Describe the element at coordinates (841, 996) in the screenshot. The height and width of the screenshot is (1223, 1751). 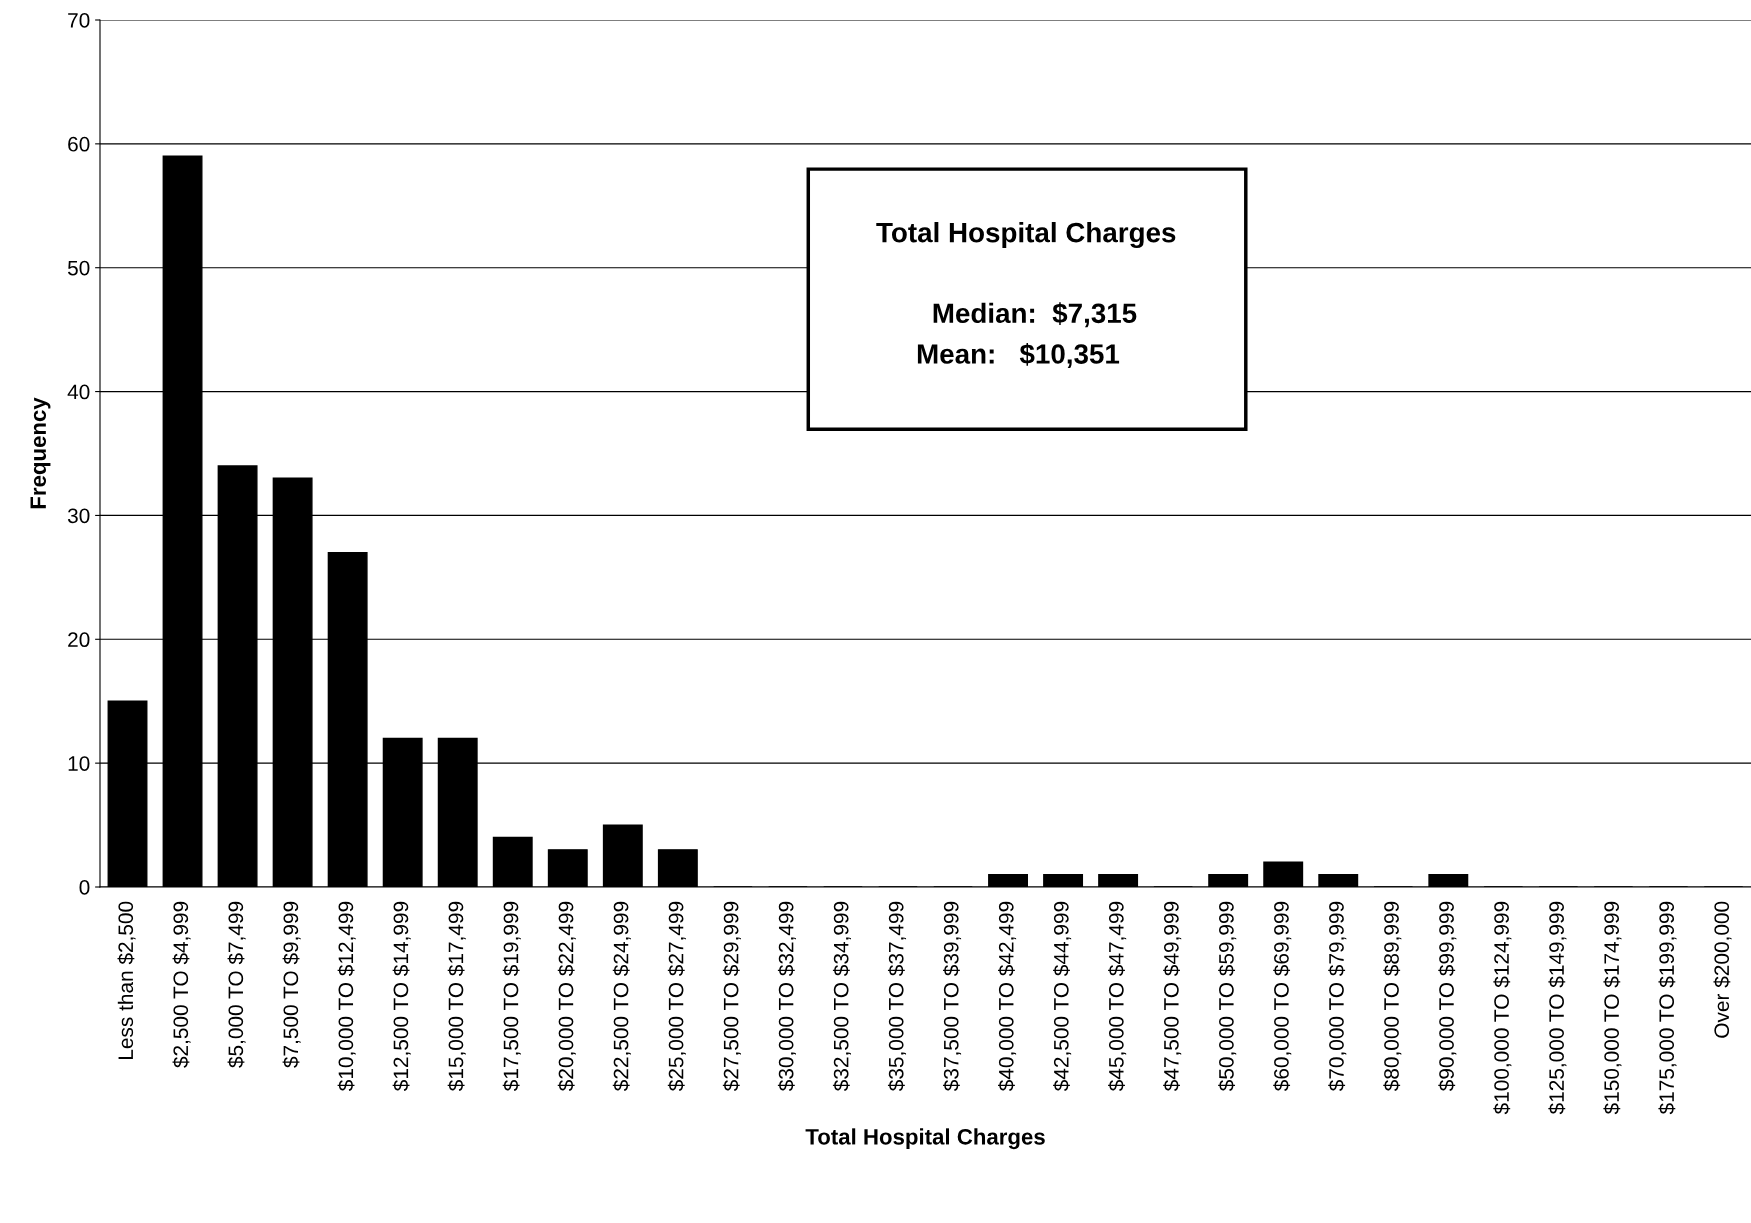
I see `x-tick-label: $32,500 TO $34,999` at that location.